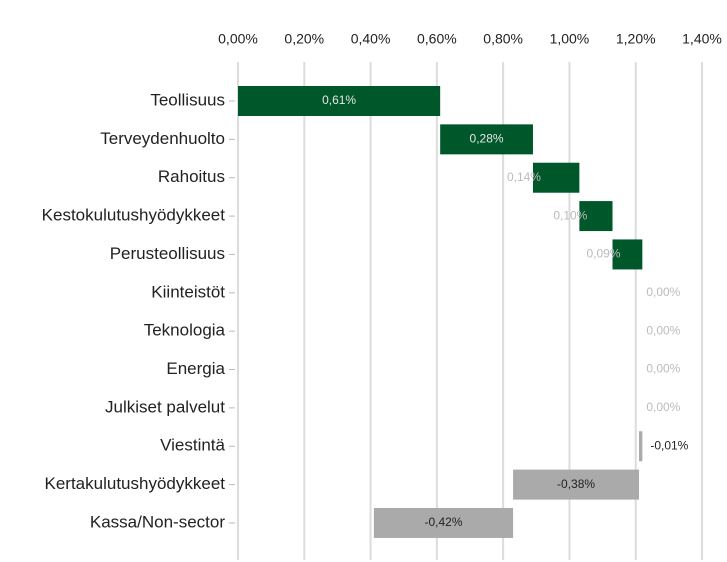 The image size is (727, 562). I want to click on y-tick-label: Teknologia, so click(185, 330).